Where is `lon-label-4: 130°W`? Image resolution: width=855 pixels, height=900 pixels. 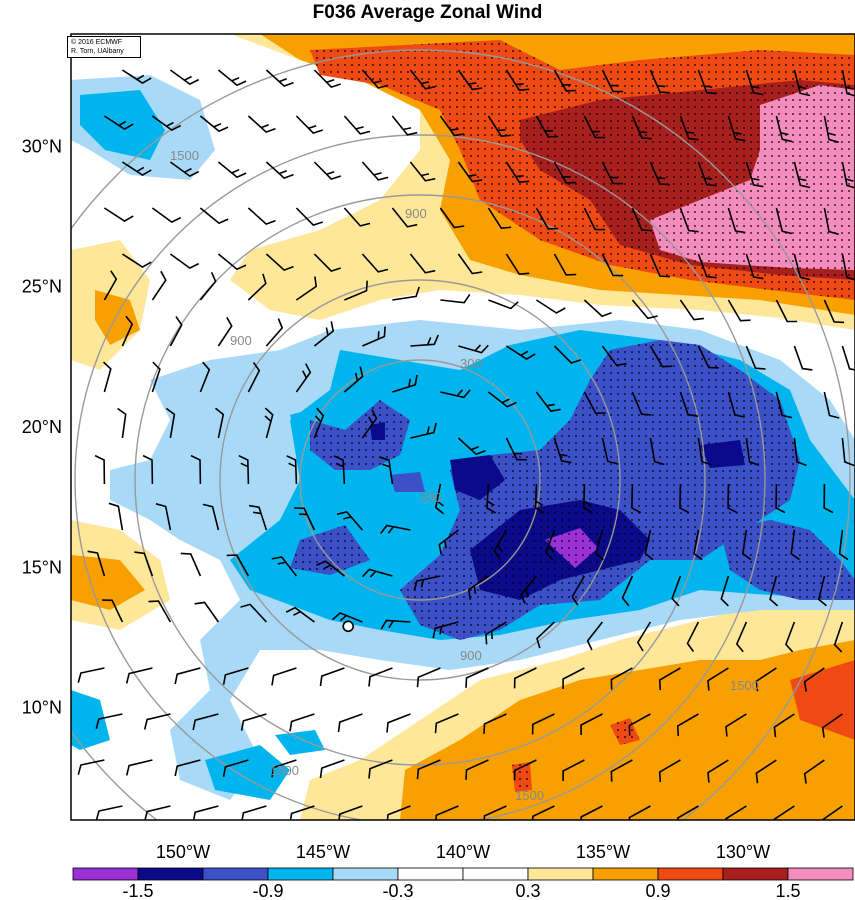 lon-label-4: 130°W is located at coordinates (743, 852).